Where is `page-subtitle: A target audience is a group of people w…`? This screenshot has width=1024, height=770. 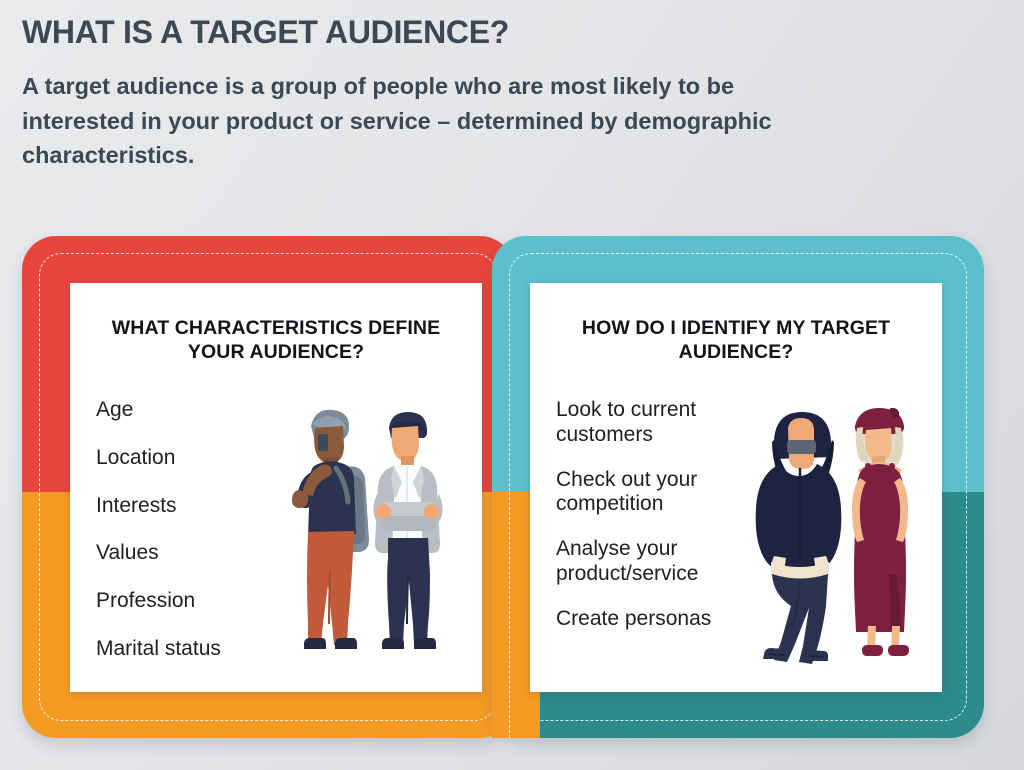
page-subtitle: A target audience is a group of people w… is located at coordinates (397, 120).